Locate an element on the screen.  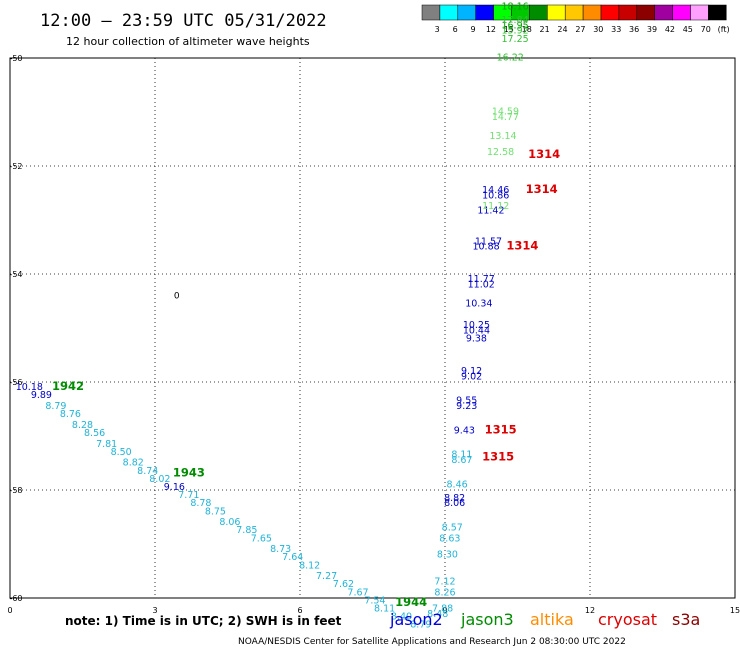
wave-height-label: 14.59 is located at coordinates (505, 112).